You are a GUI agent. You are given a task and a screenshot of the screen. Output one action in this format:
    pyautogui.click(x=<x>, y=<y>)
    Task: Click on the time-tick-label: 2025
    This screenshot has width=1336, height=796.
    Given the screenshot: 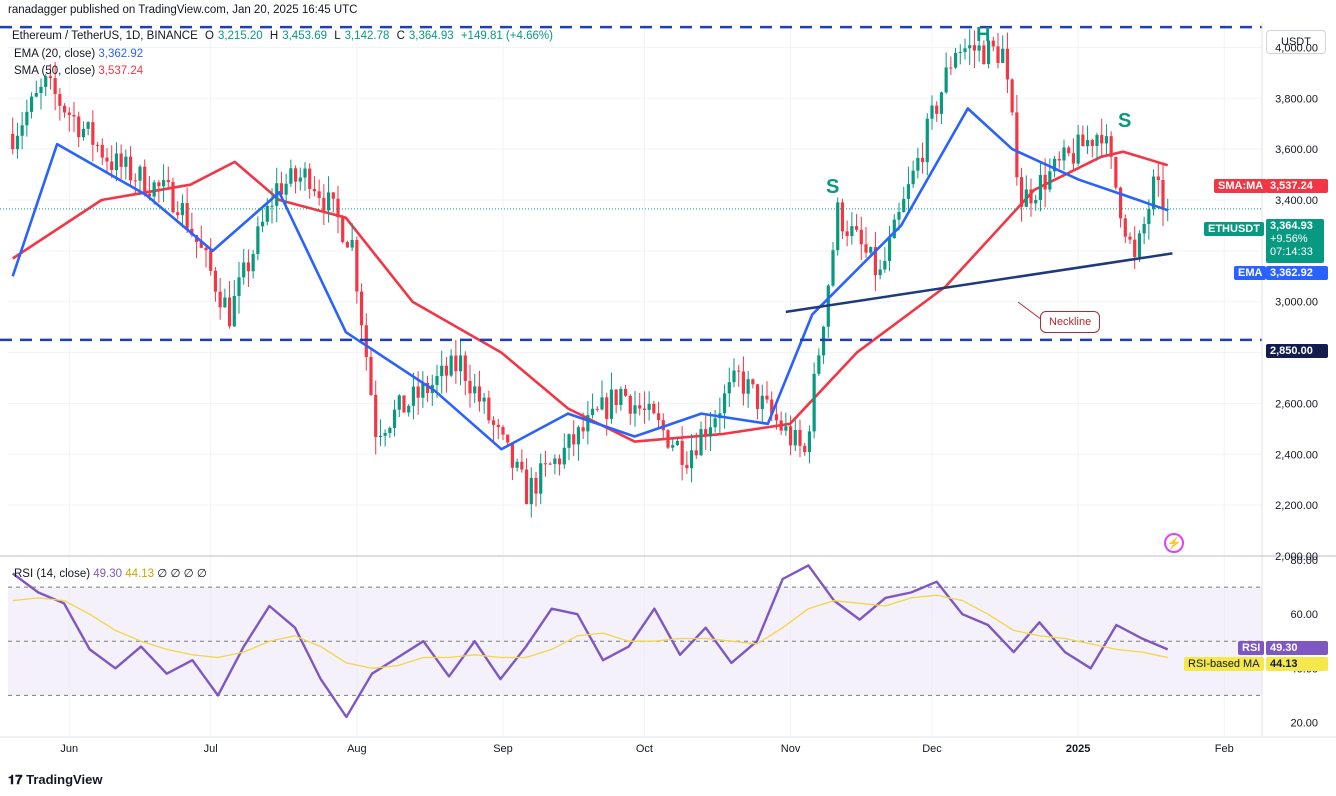 What is the action you would take?
    pyautogui.click(x=1078, y=749)
    